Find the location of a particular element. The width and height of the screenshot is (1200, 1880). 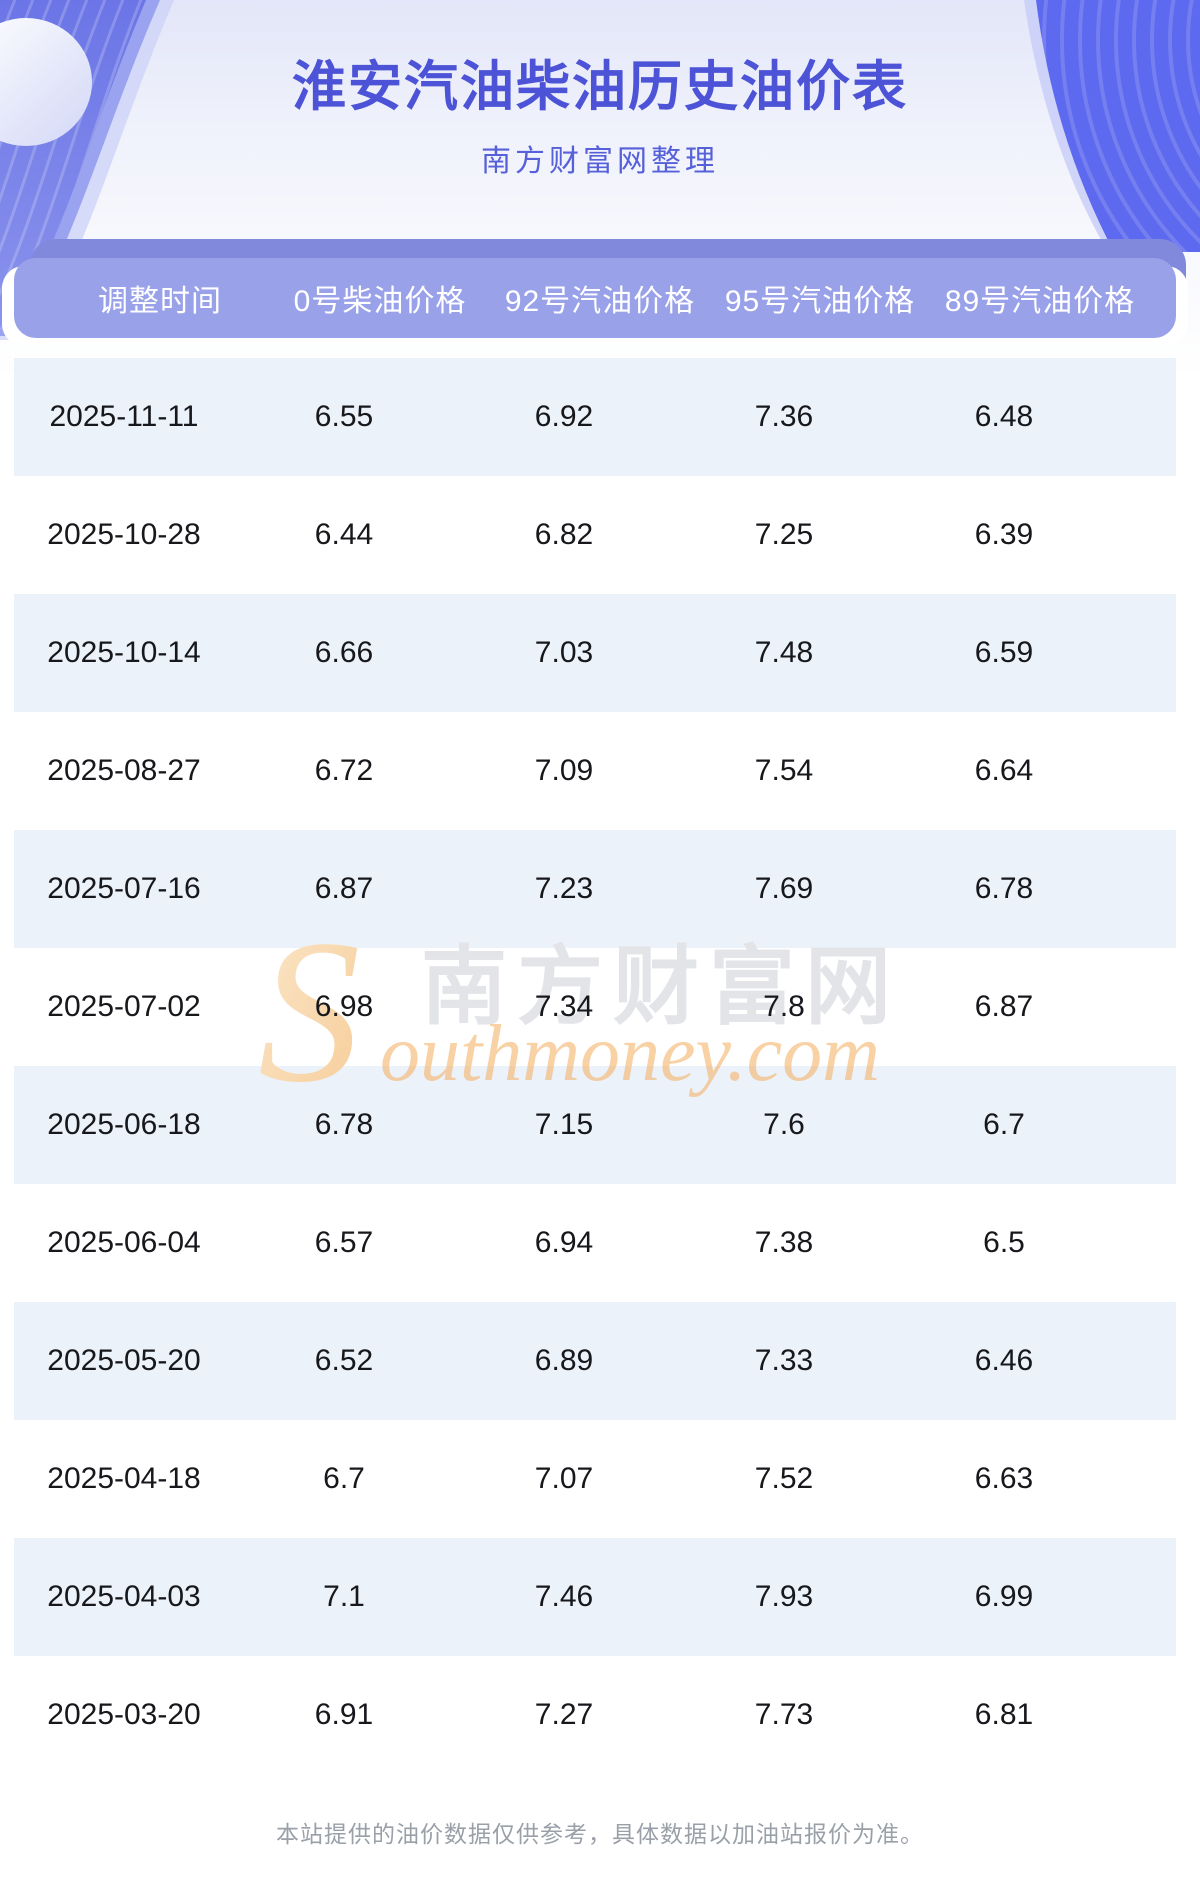

cell-gas92-price: 7.03 is located at coordinates (564, 652).